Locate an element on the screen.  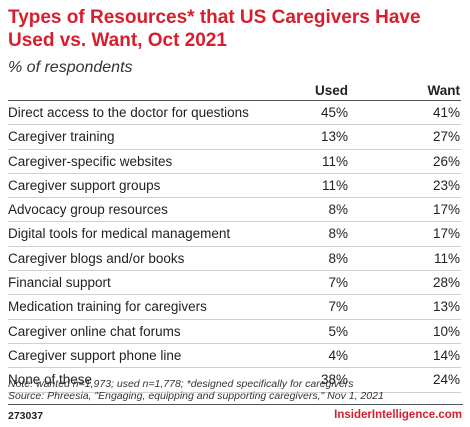
want-value: 24% is located at coordinates (446, 380).